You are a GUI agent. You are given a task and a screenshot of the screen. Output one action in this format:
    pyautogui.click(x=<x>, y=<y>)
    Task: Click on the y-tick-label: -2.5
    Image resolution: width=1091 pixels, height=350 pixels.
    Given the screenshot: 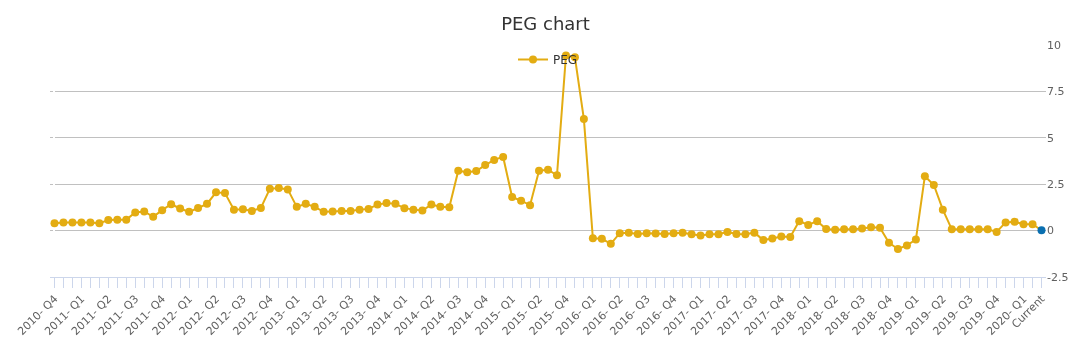 What is the action you would take?
    pyautogui.click(x=1058, y=277)
    